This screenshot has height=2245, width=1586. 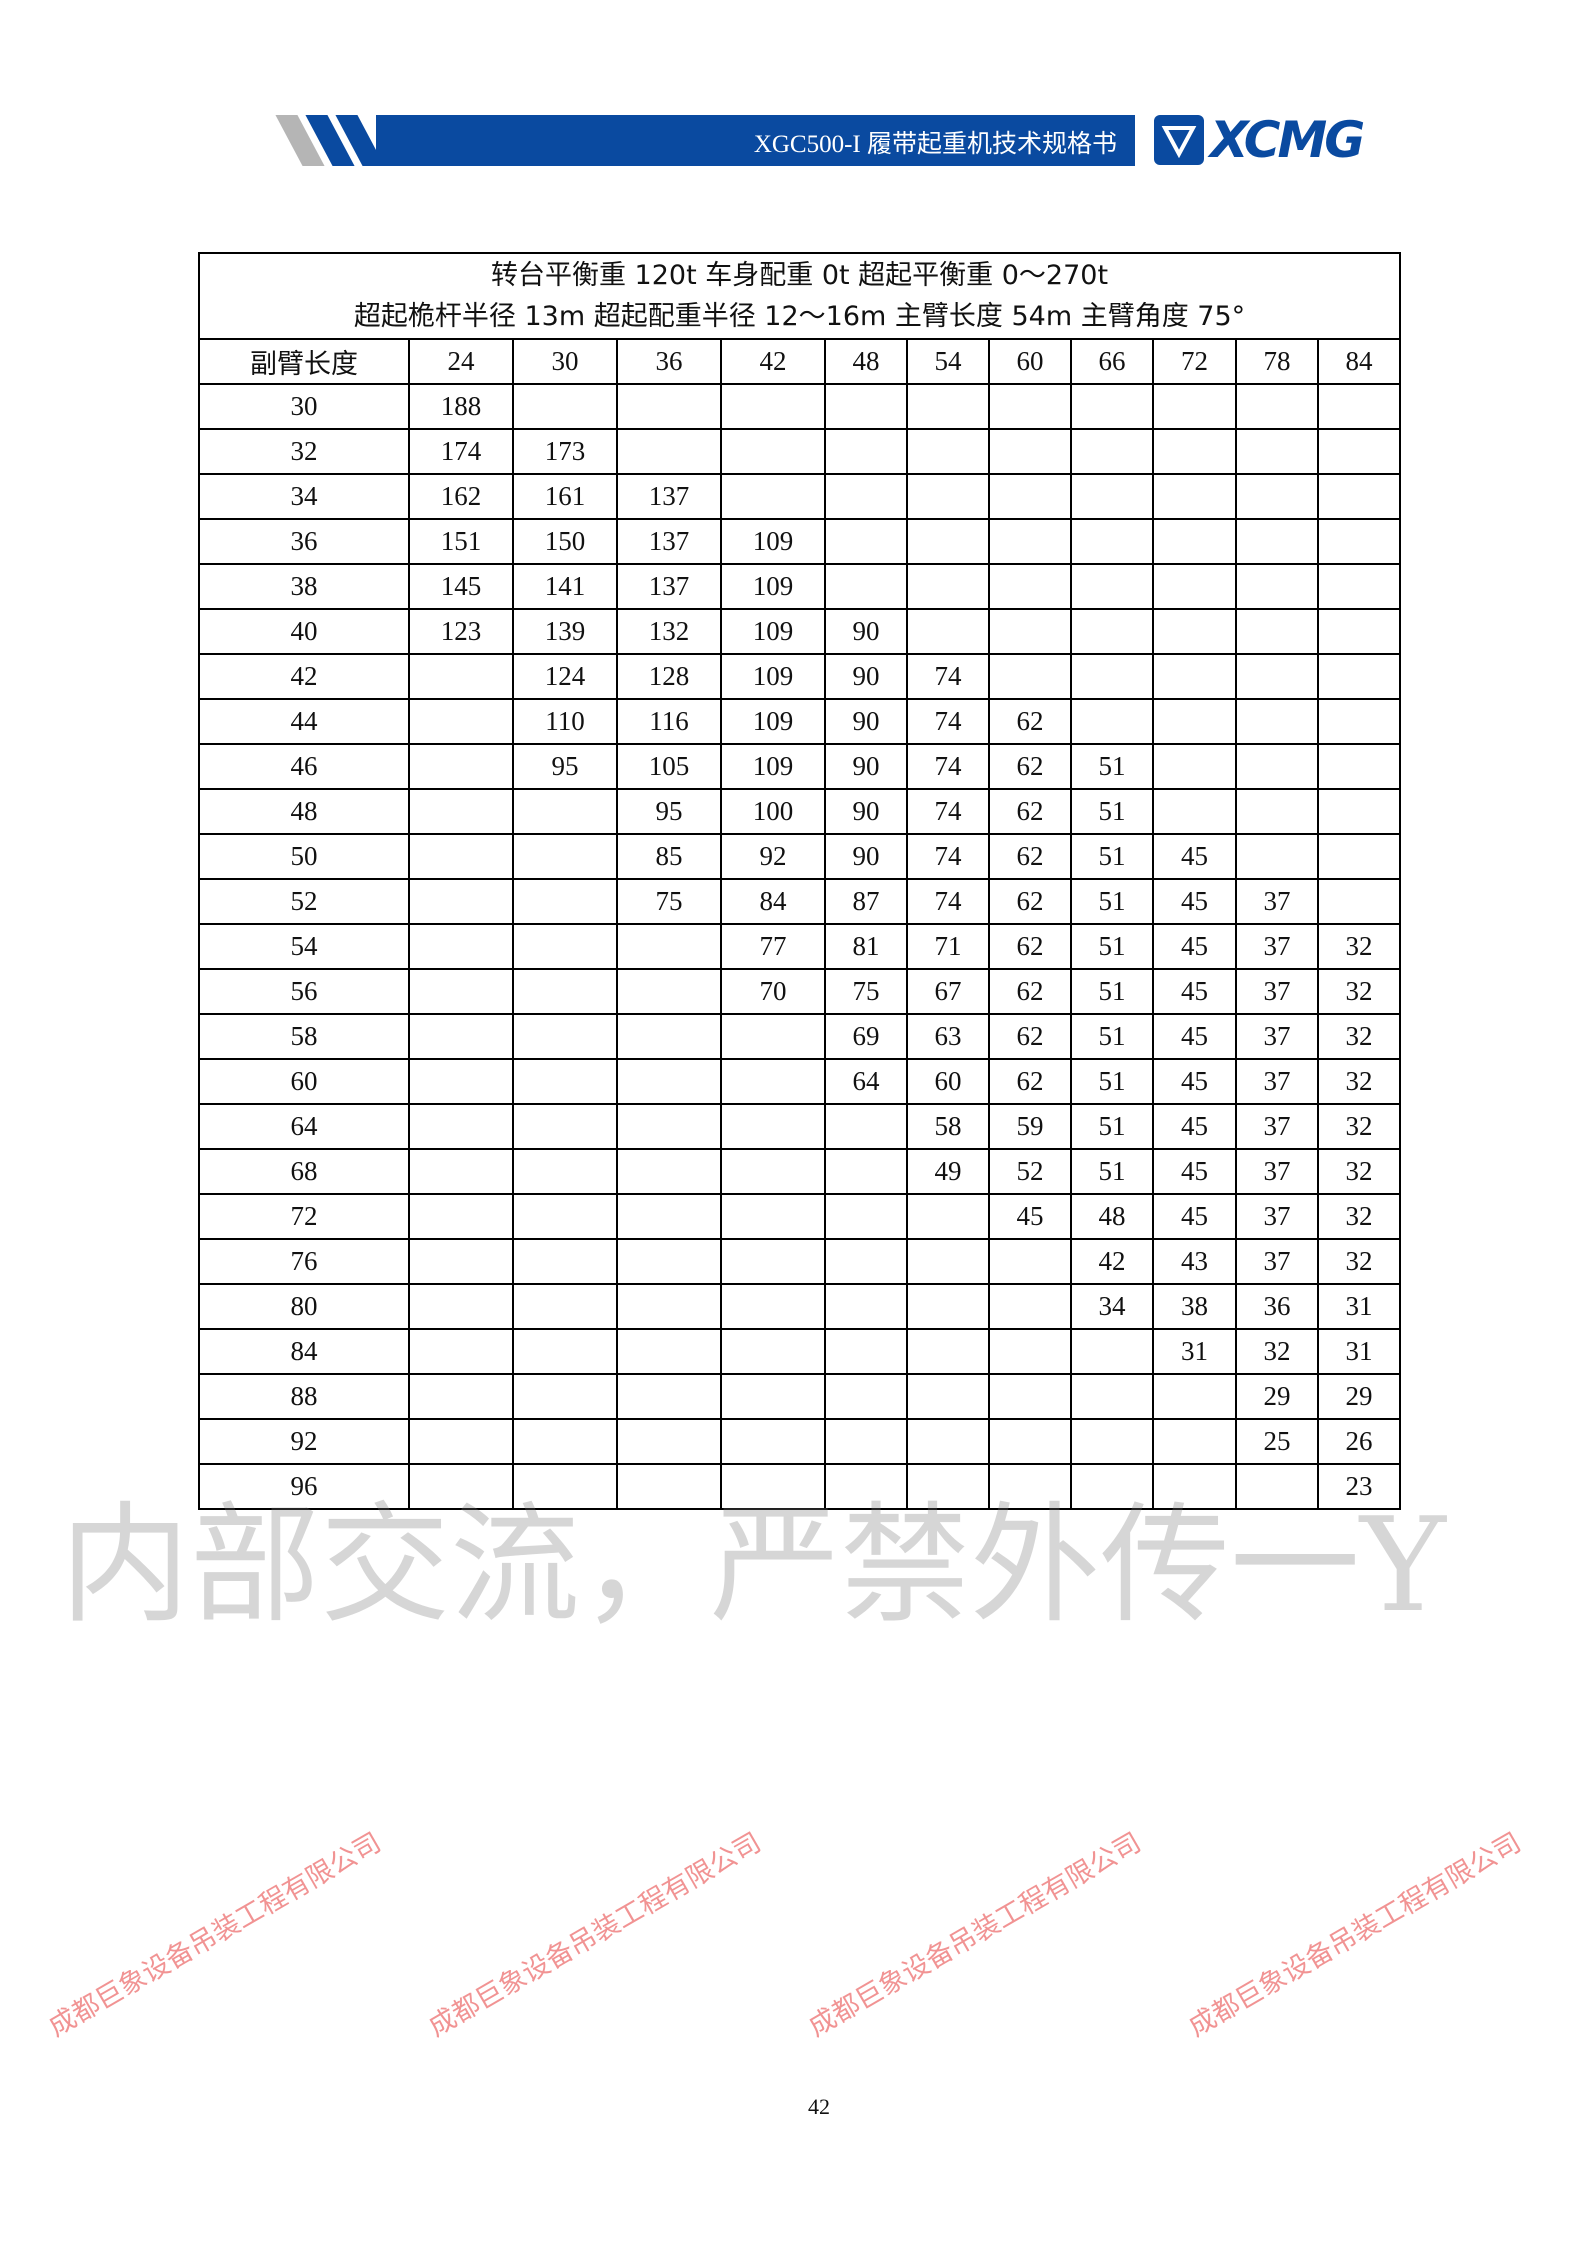 What do you see at coordinates (1030, 361) in the screenshot?
I see `column-header: 60` at bounding box center [1030, 361].